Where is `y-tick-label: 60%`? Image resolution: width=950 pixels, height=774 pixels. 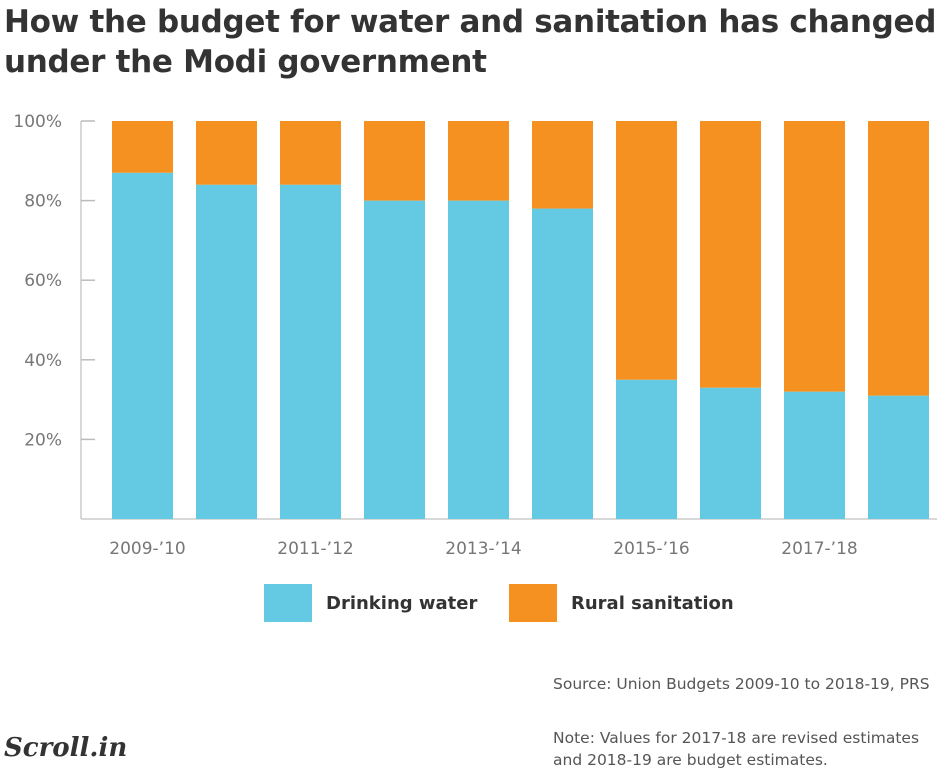 y-tick-label: 60% is located at coordinates (43, 281).